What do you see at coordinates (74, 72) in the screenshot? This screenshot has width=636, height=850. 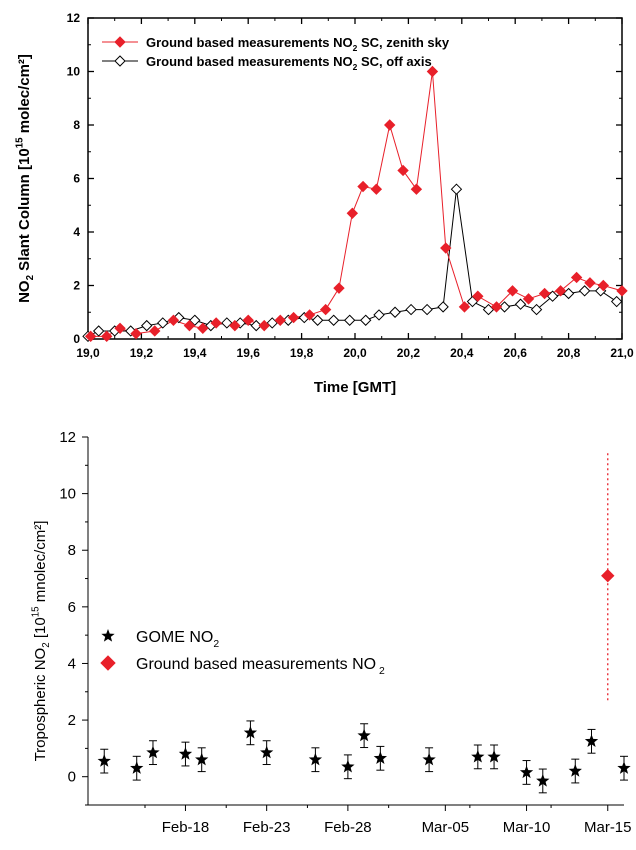 I see `y-tick-label: 10` at bounding box center [74, 72].